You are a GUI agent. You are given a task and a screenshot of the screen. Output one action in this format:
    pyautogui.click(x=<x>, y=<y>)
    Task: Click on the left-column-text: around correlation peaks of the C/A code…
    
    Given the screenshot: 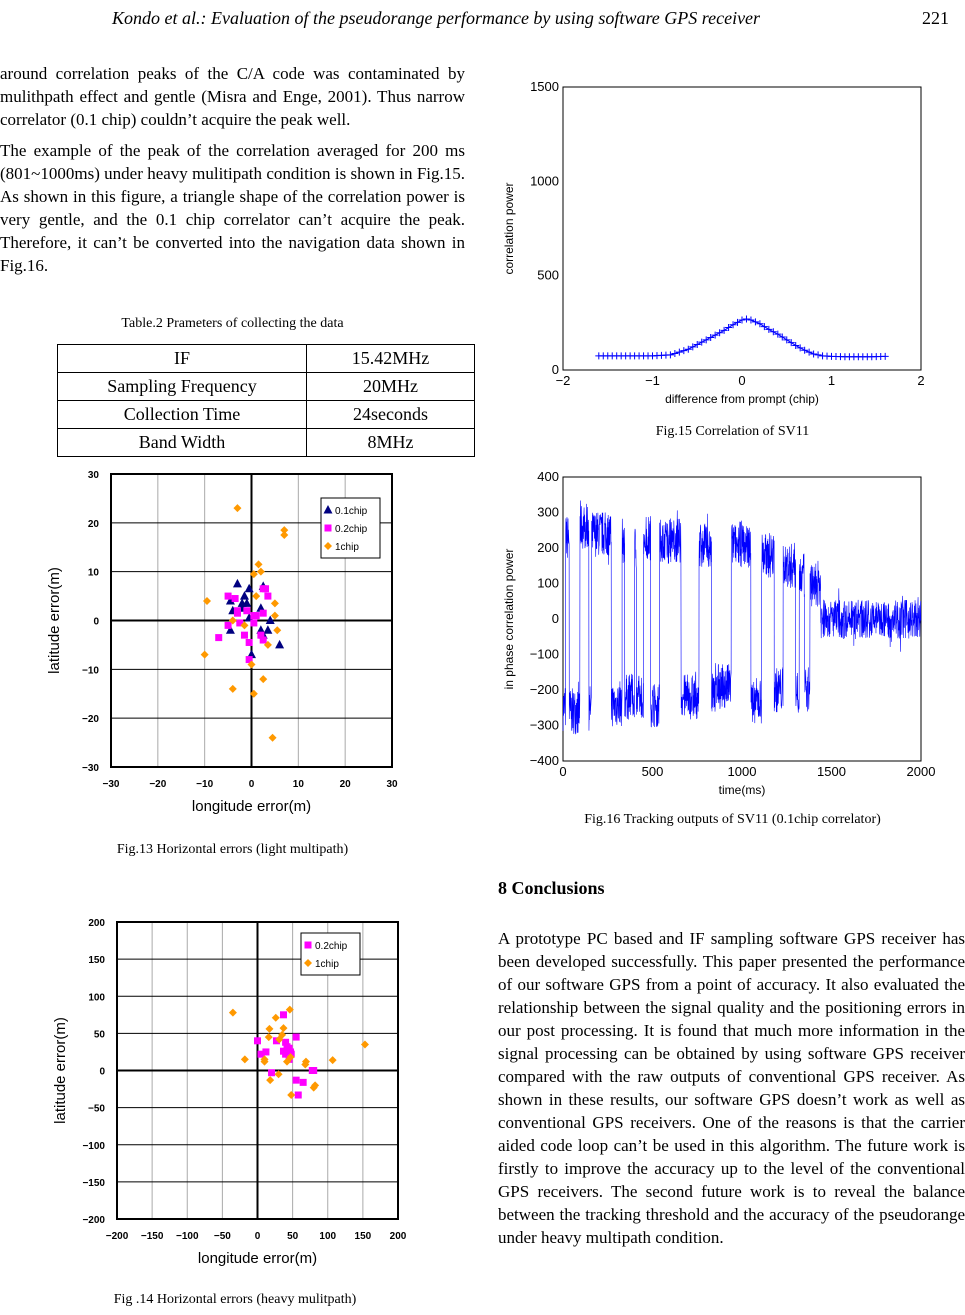 What is the action you would take?
    pyautogui.click(x=232, y=173)
    